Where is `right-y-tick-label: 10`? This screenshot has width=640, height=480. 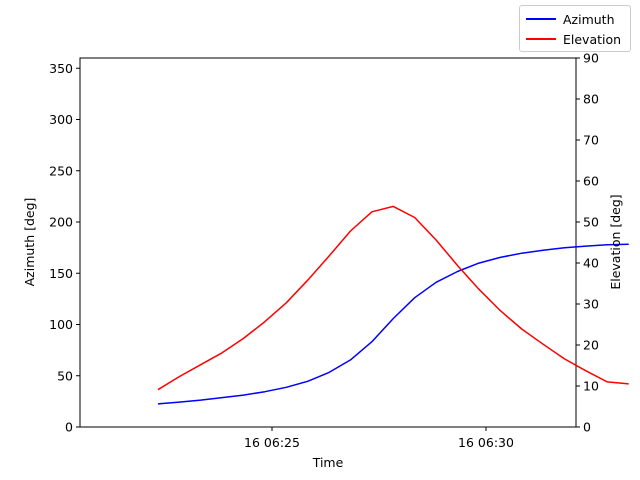
right-y-tick-label: 10 is located at coordinates (591, 386).